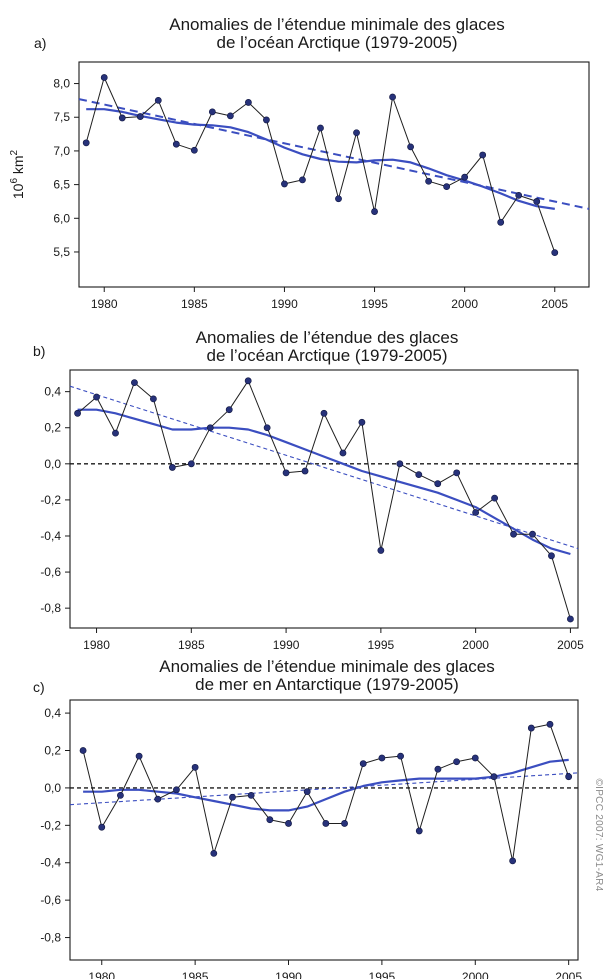  I want to click on y-tick-label: 0,0, so click(52, 464).